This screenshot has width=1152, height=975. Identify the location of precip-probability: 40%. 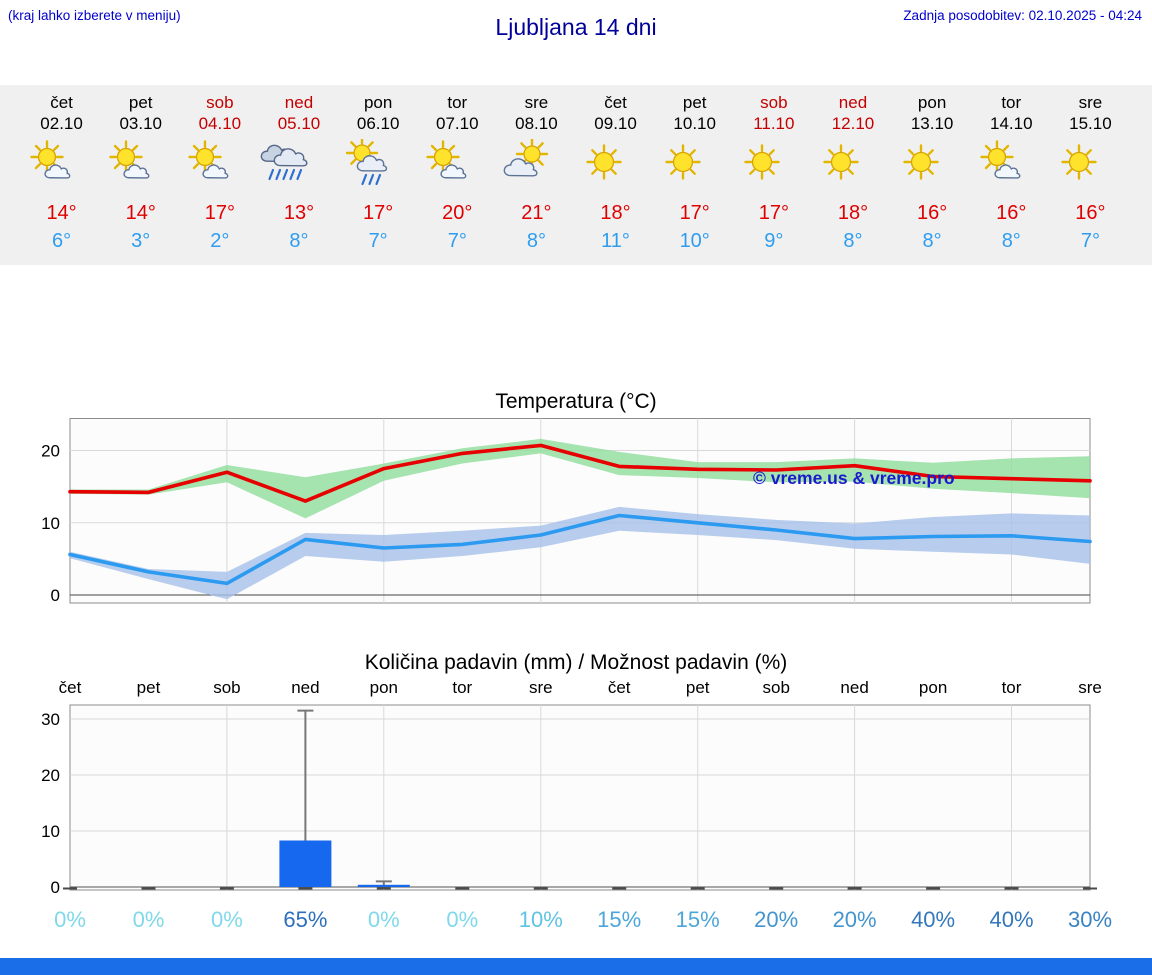
(933, 919).